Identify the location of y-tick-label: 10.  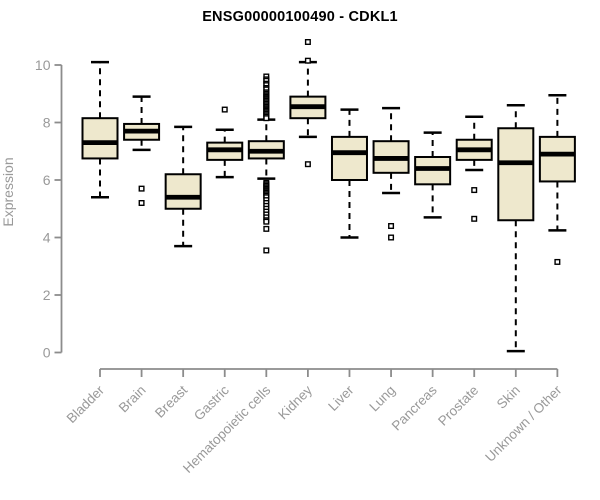
(43, 65).